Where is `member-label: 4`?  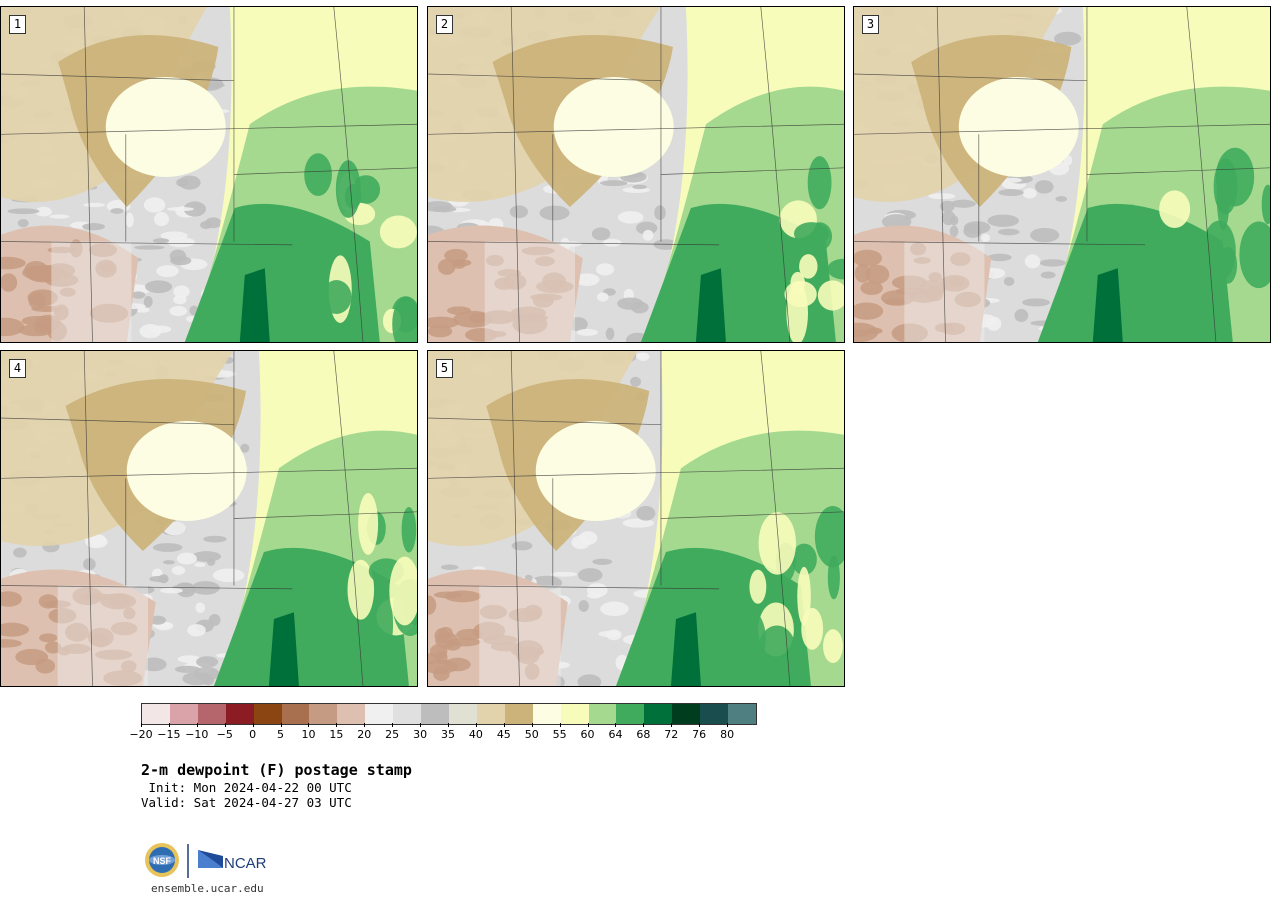
member-label: 4 is located at coordinates (17, 368).